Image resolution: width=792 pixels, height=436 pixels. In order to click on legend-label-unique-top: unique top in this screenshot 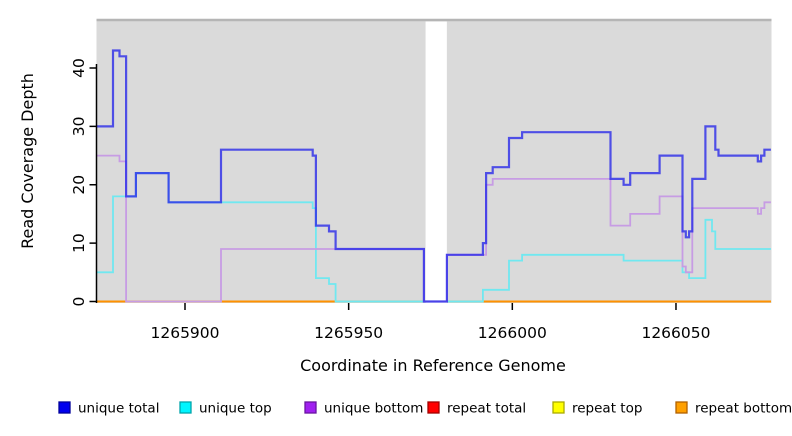, I will do `click(235, 409)`.